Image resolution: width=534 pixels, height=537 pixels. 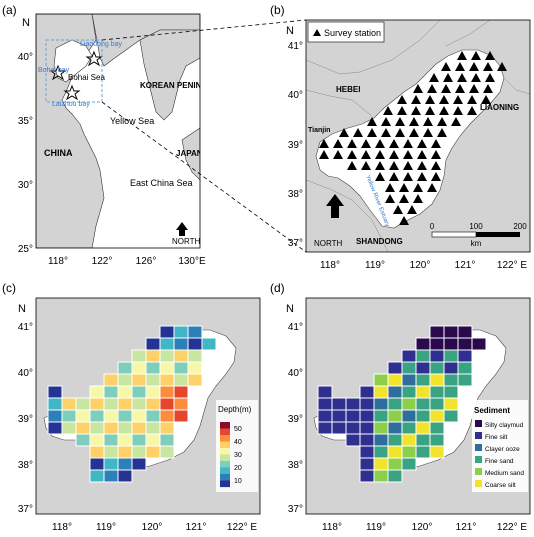 I want to click on scale-tick: 200, so click(x=520, y=226).